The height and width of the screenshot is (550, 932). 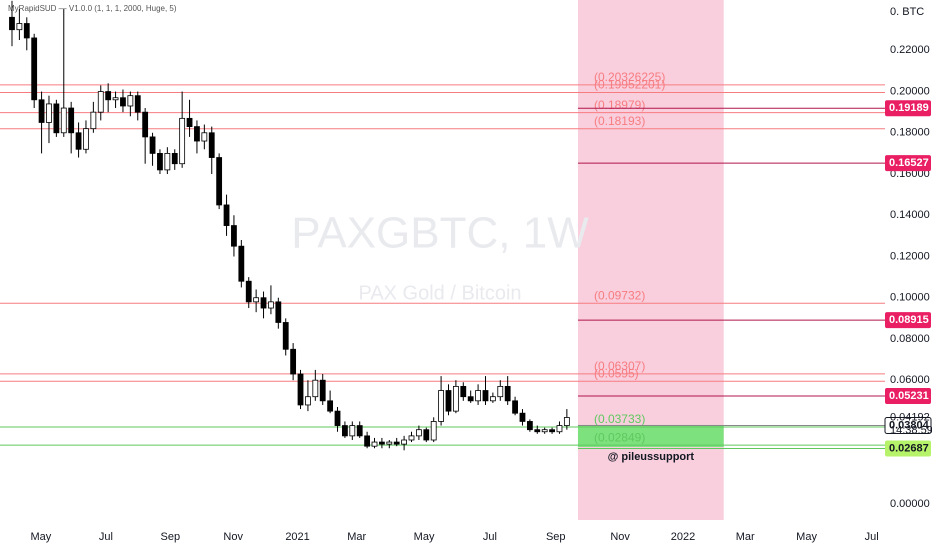 I want to click on zone, so click(x=650, y=436).